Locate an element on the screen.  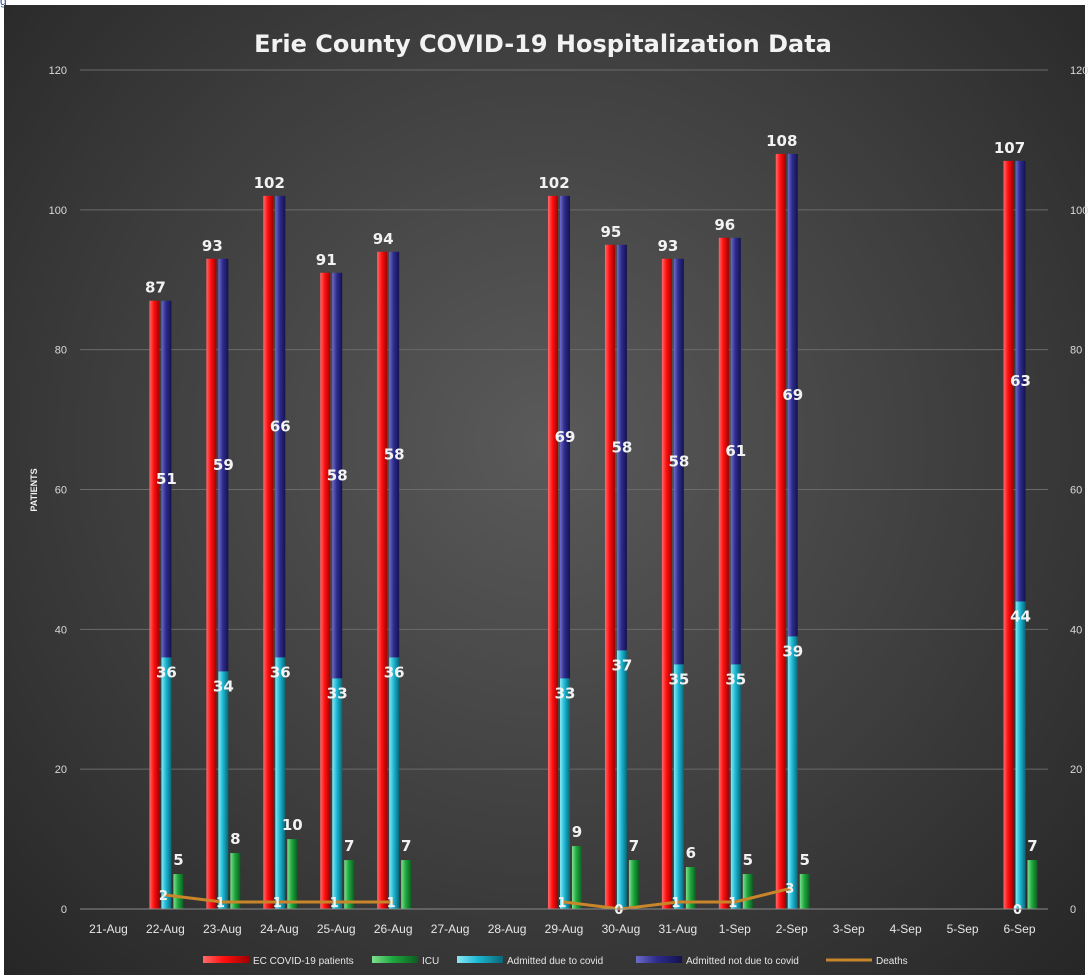
deaths-line is located at coordinates (678, 898).